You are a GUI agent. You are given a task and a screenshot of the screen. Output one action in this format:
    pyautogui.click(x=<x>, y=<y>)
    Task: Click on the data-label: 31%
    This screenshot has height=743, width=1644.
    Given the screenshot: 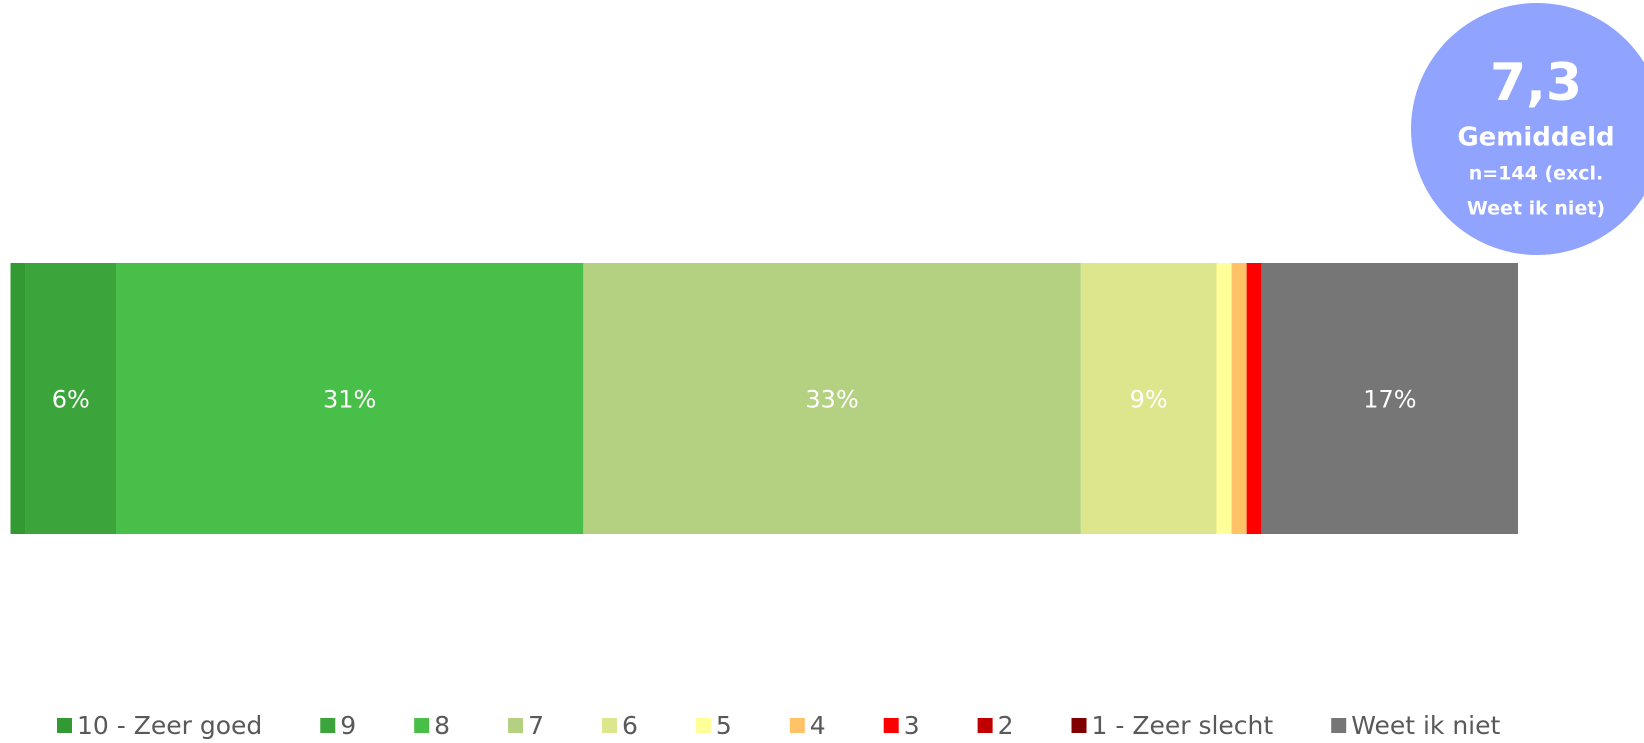 What is the action you would take?
    pyautogui.click(x=349, y=400)
    